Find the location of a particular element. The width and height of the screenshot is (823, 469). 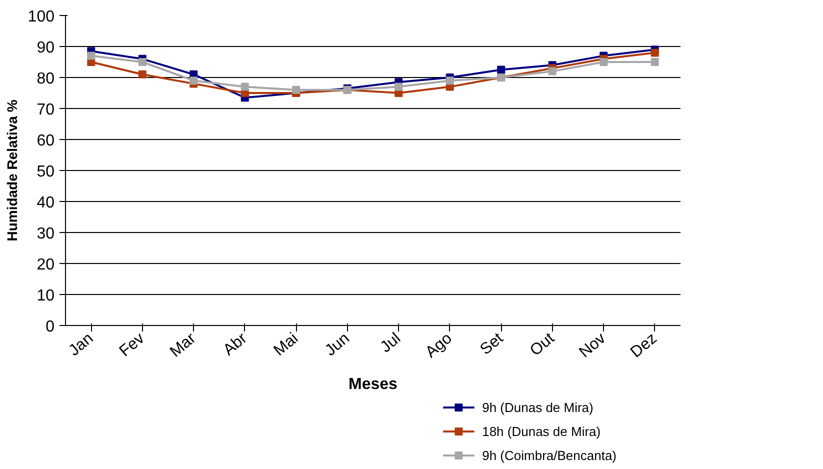

y-tick-label: 100 is located at coordinates (41, 17).